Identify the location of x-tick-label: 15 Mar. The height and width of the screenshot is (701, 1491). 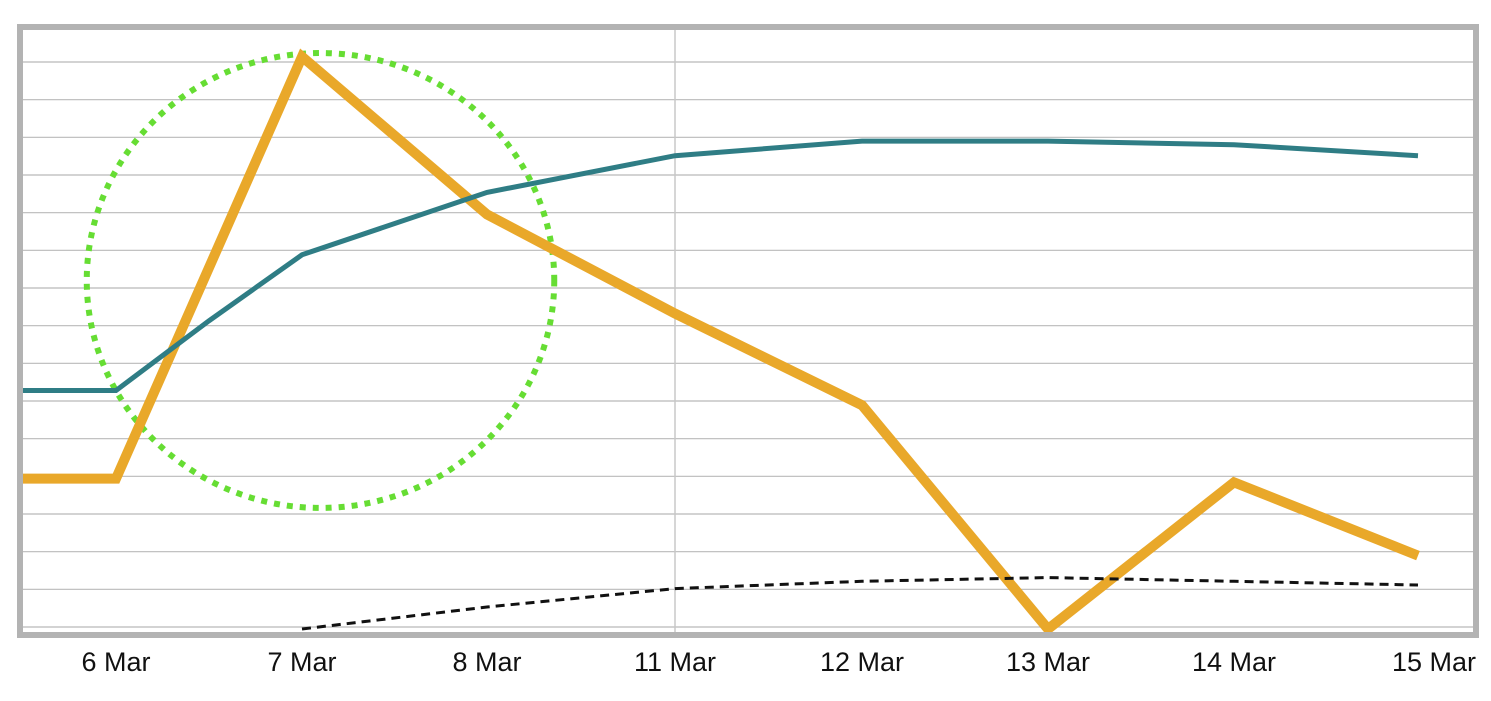
(1434, 662).